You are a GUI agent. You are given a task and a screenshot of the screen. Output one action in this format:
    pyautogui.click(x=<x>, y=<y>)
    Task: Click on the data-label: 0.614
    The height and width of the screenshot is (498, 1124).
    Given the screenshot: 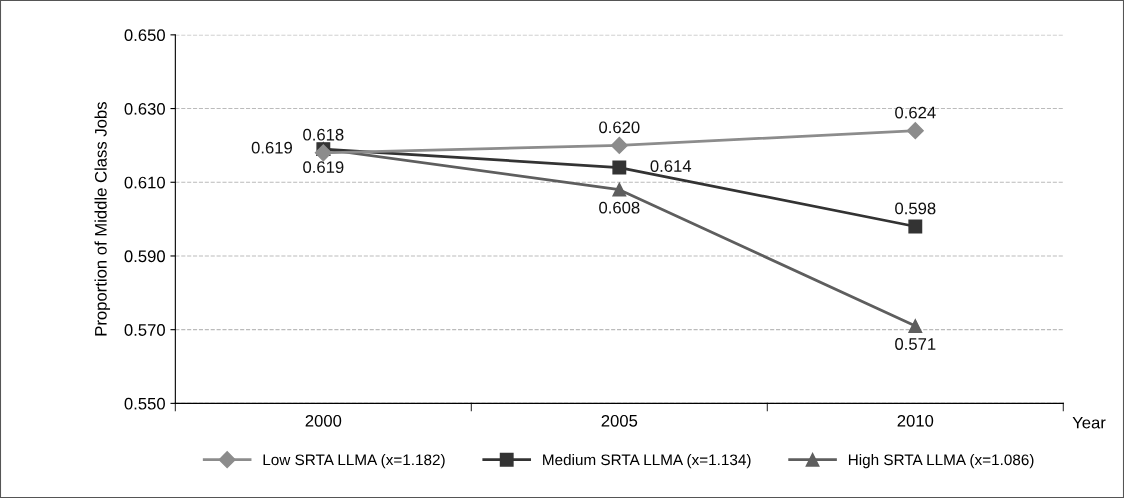 What is the action you would take?
    pyautogui.click(x=671, y=166)
    